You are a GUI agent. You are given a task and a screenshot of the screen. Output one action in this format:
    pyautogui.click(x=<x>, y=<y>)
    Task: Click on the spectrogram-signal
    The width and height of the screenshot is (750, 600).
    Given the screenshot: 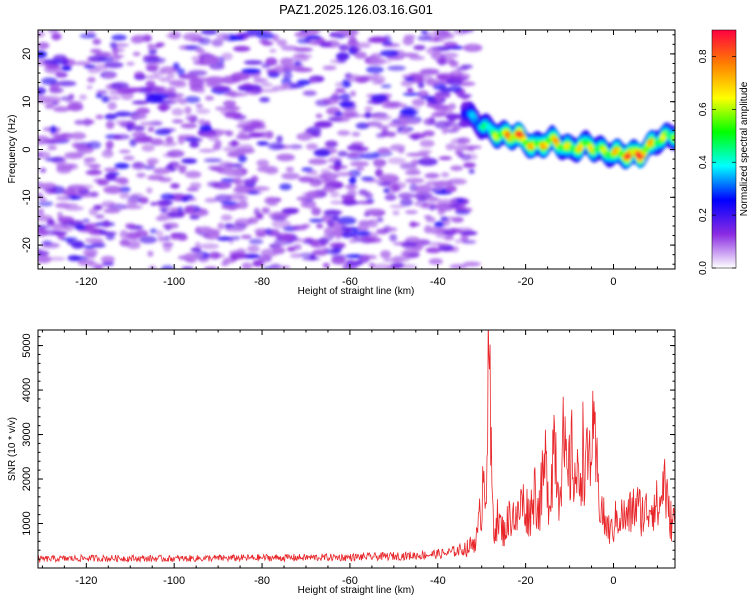 What is the action you would take?
    pyautogui.click(x=567, y=135)
    